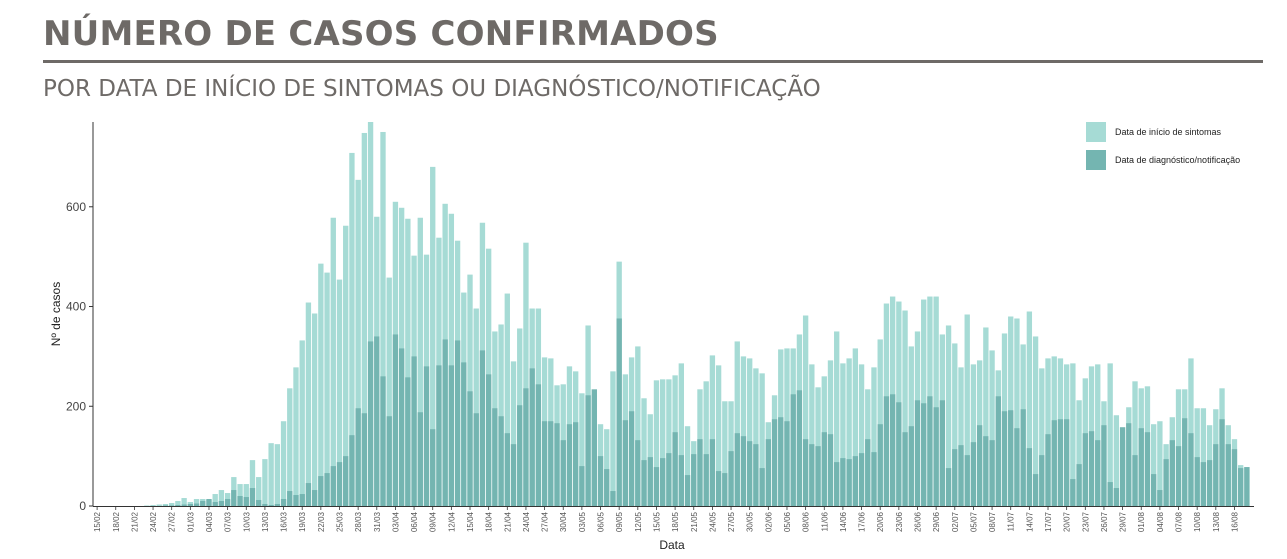 This screenshot has width=1287, height=559. What do you see at coordinates (973, 521) in the screenshot?
I see `x-tick-label: 05/07` at bounding box center [973, 521].